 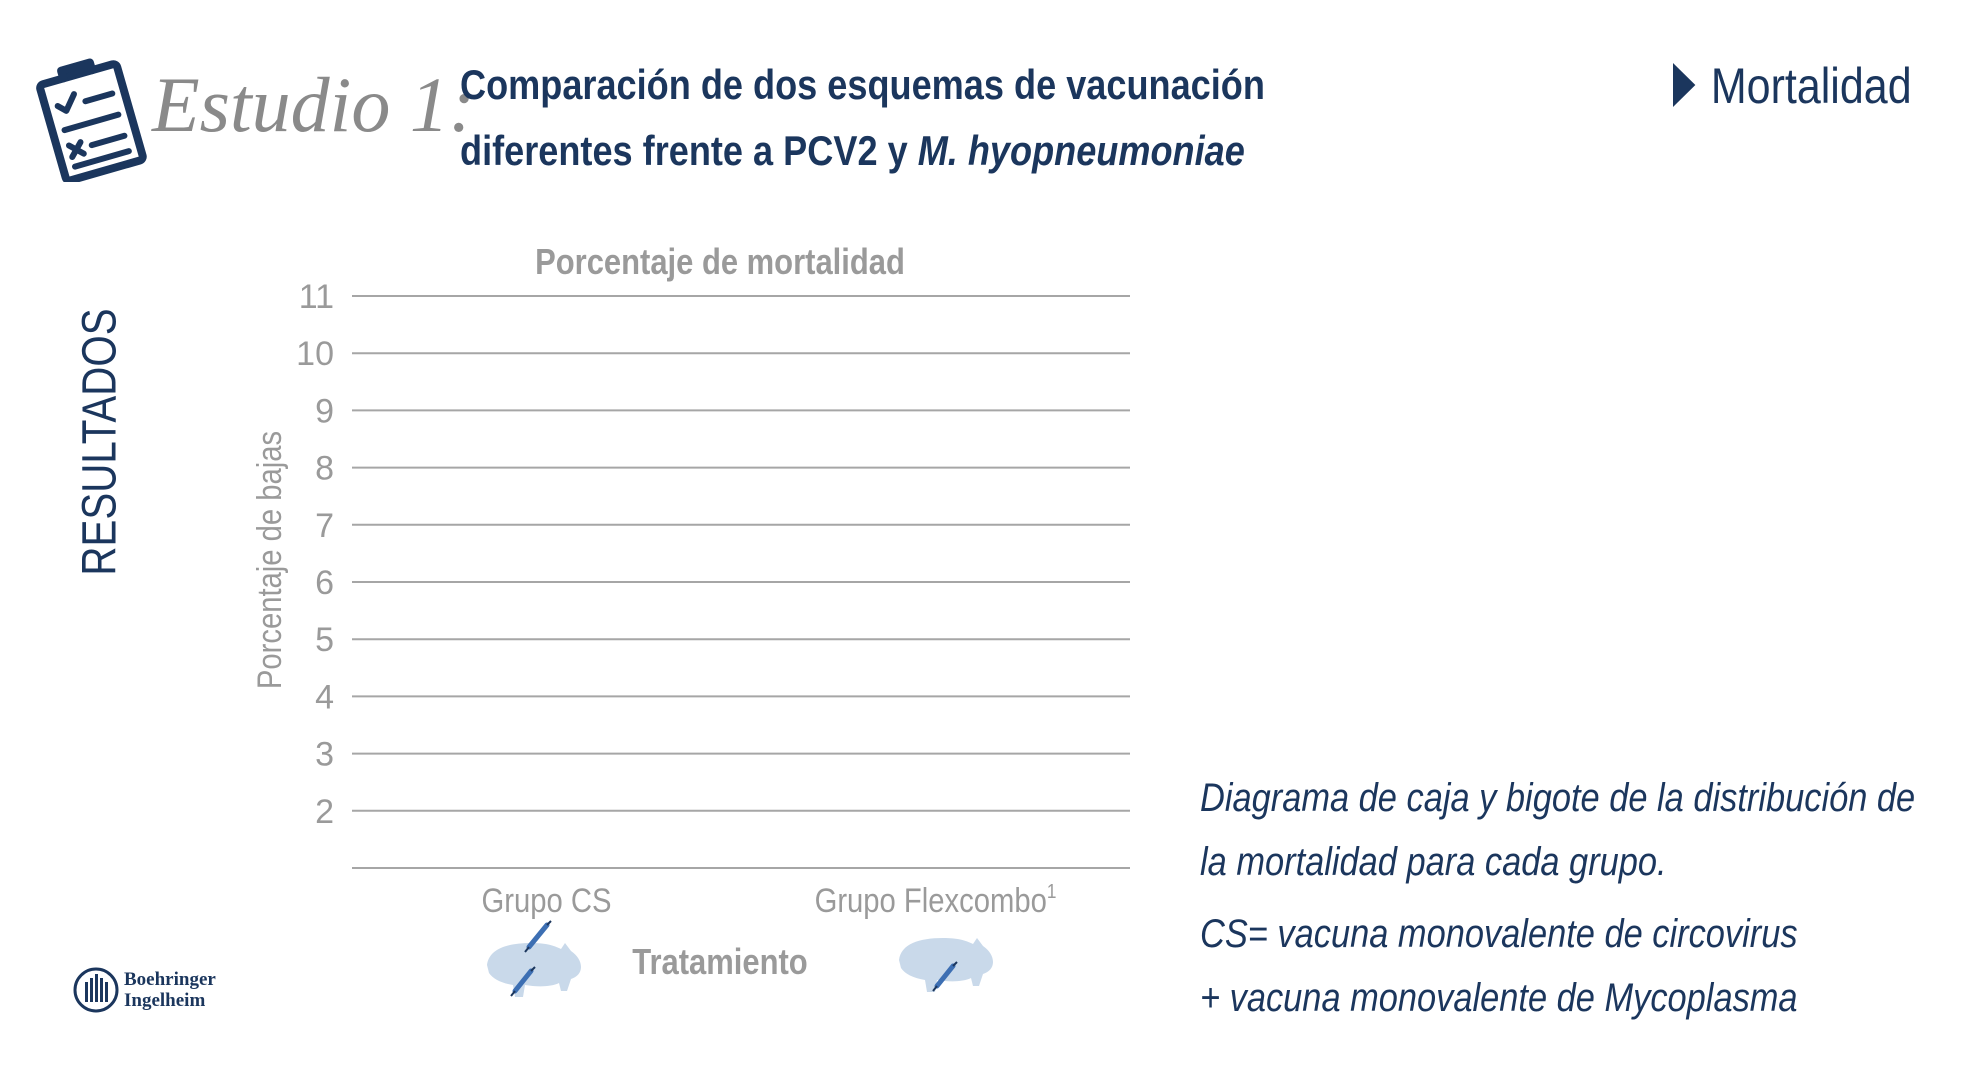 What do you see at coordinates (1052, 891) in the screenshot?
I see `x-category-superscript-2: 1` at bounding box center [1052, 891].